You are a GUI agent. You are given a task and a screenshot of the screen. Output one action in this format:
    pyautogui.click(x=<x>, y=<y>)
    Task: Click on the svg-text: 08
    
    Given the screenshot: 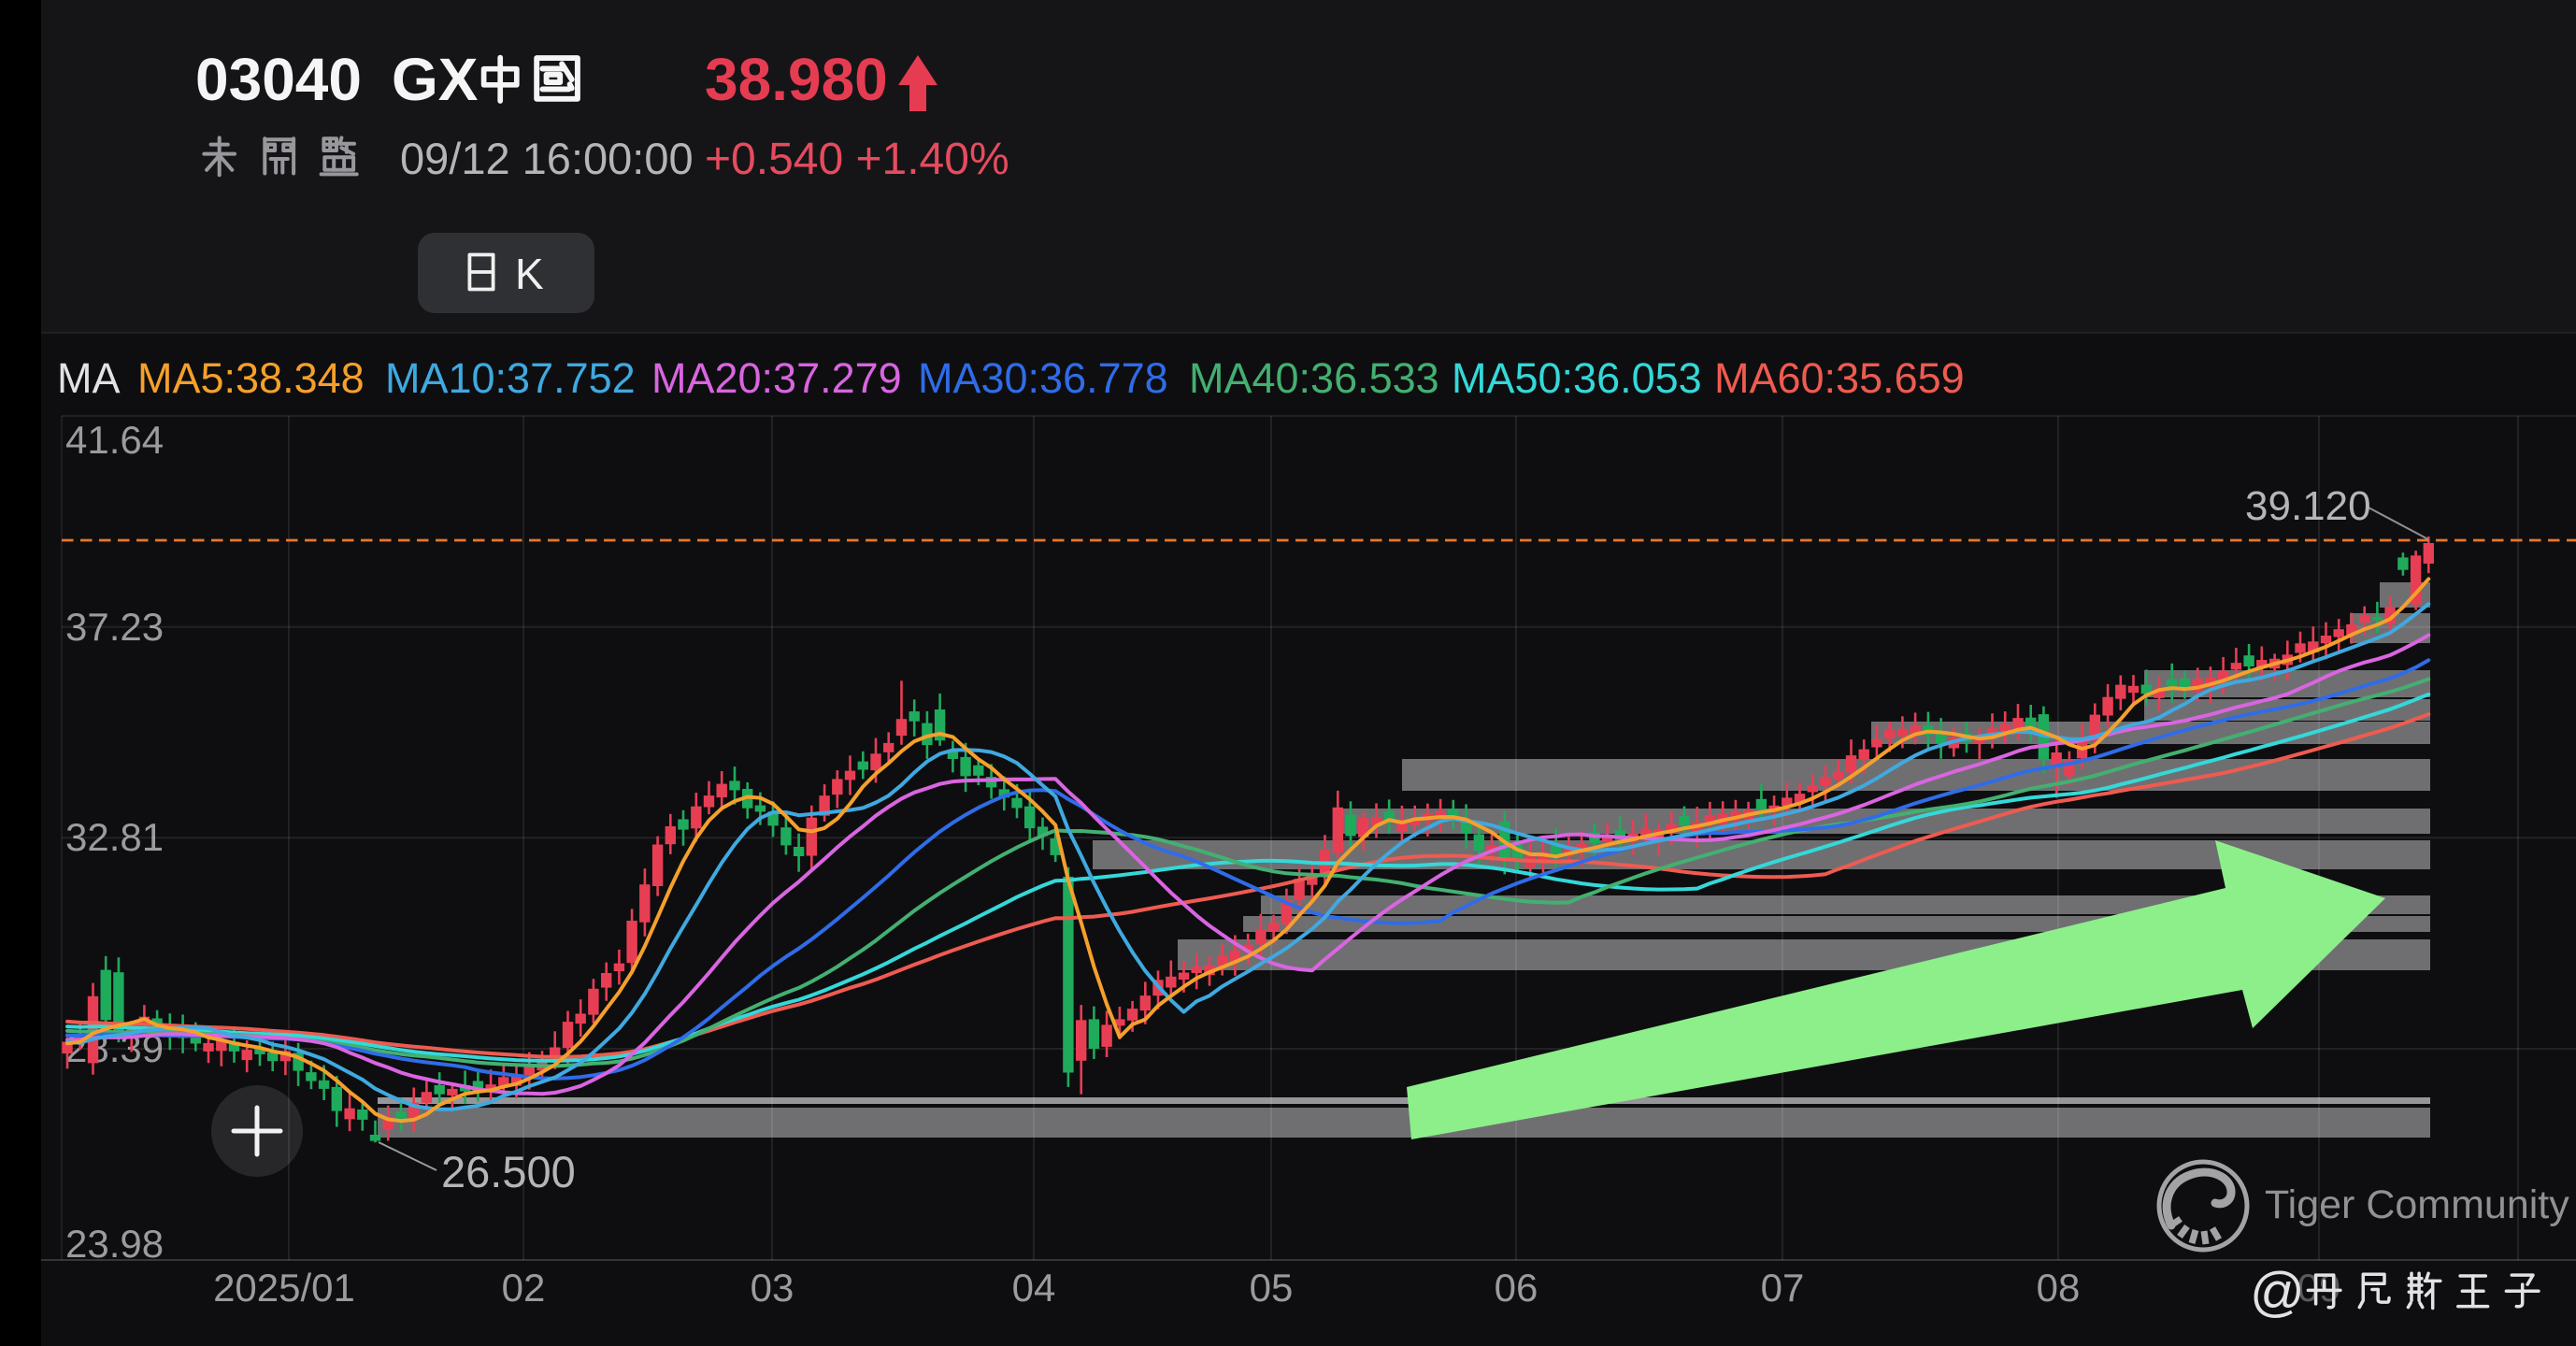 What is the action you would take?
    pyautogui.click(x=2059, y=1288)
    